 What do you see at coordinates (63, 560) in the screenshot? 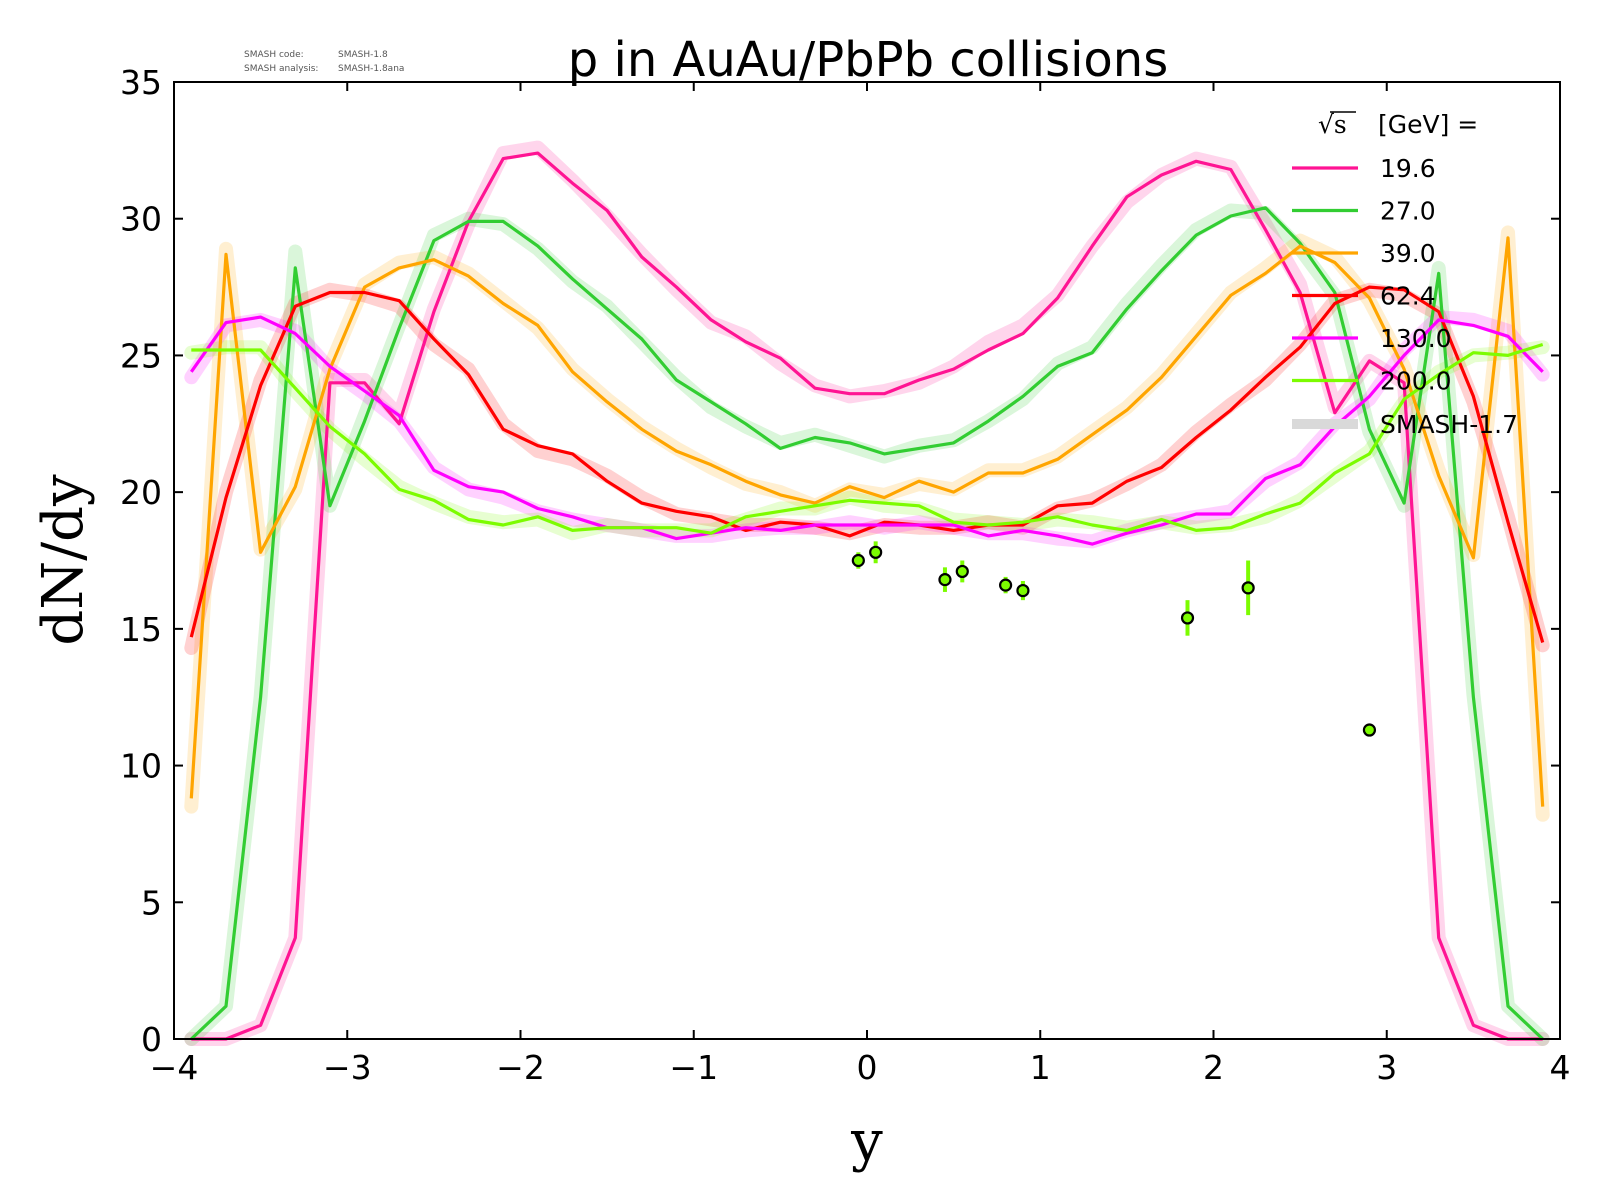
I see `y-axis-label: dN/dy` at bounding box center [63, 560].